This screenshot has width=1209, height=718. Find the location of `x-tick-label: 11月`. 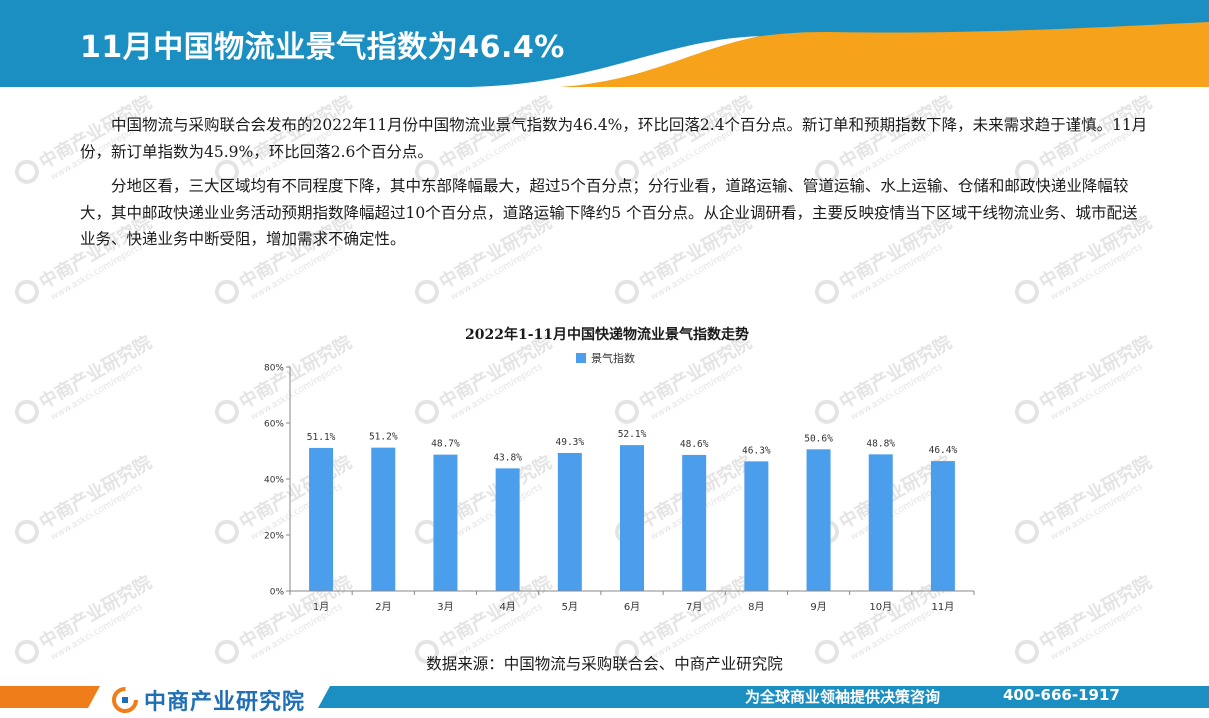

x-tick-label: 11月 is located at coordinates (943, 607).